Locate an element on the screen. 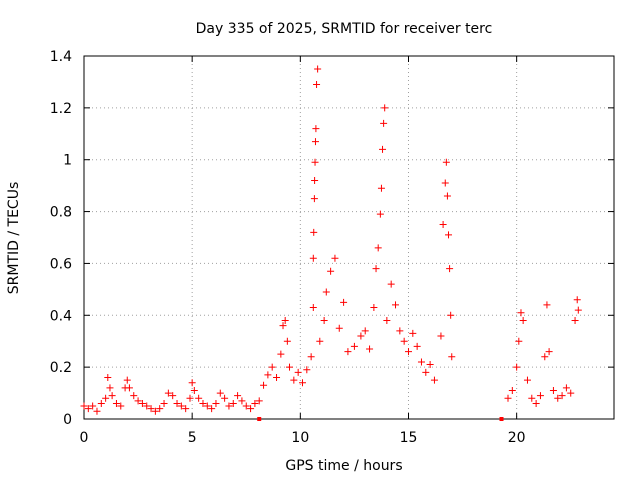 This screenshot has height=480, width=640. y-axis-label: SRMTID / TECUs is located at coordinates (14, 238).